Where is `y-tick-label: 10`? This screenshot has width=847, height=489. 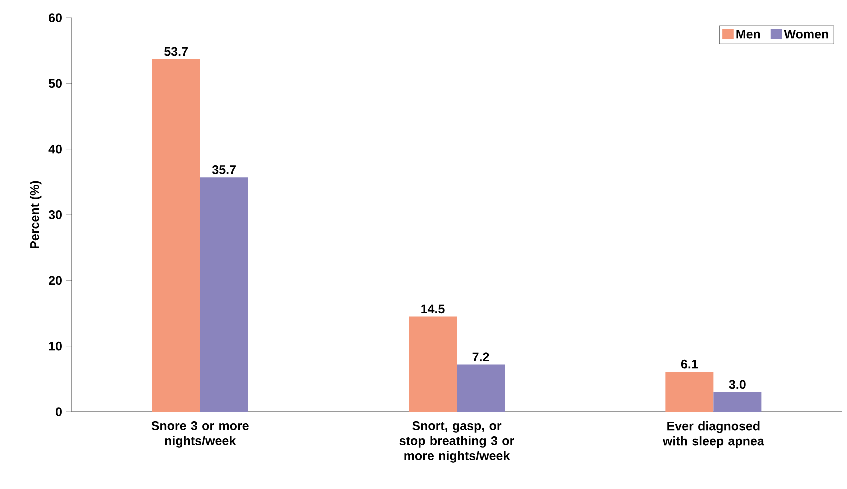 y-tick-label: 10 is located at coordinates (55, 346).